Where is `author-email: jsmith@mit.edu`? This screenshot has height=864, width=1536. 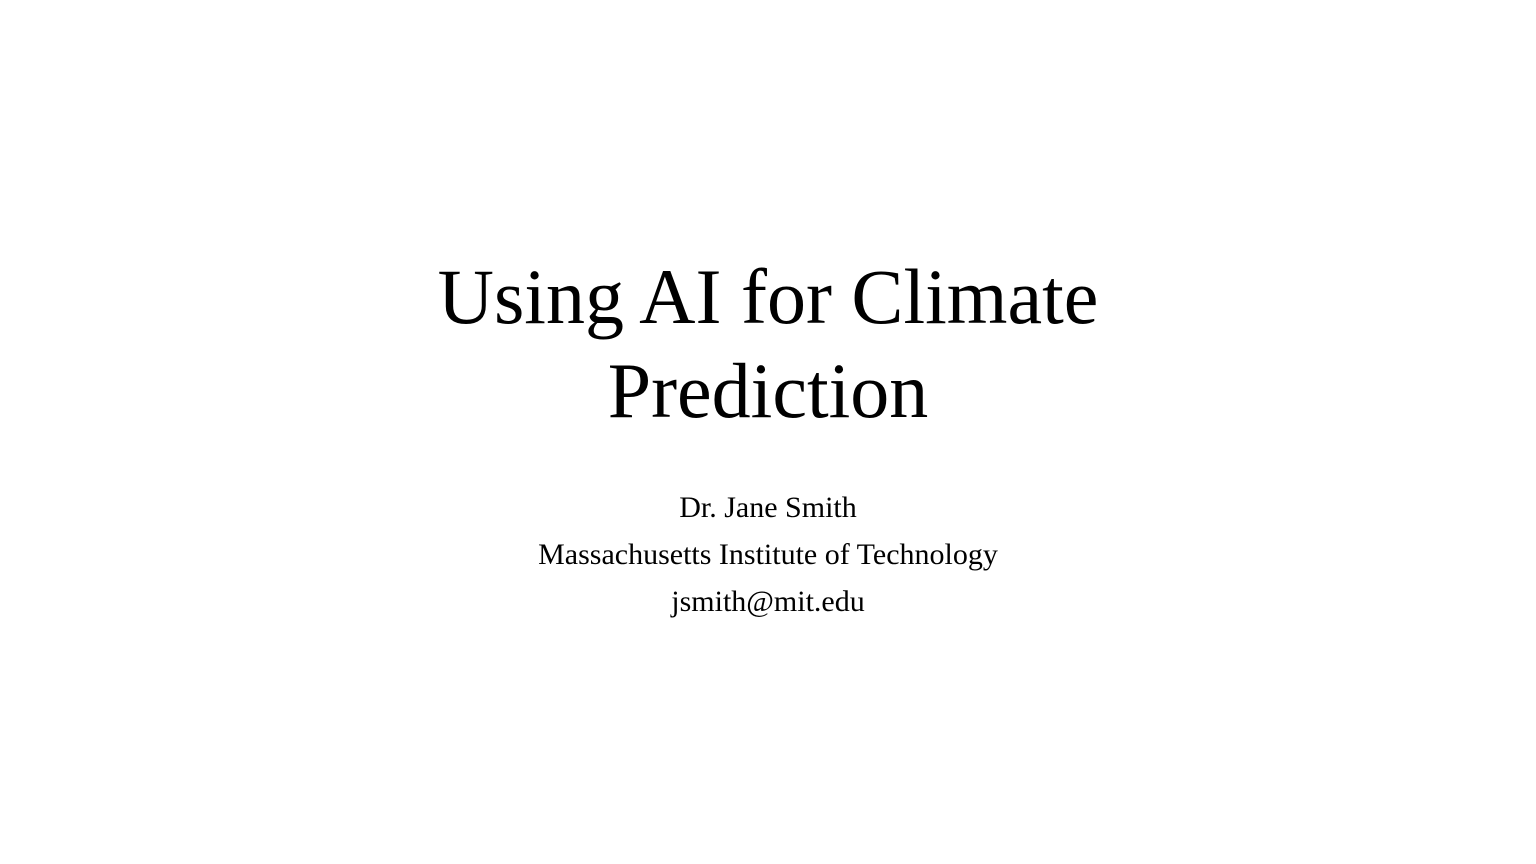 author-email: jsmith@mit.edu is located at coordinates (768, 601).